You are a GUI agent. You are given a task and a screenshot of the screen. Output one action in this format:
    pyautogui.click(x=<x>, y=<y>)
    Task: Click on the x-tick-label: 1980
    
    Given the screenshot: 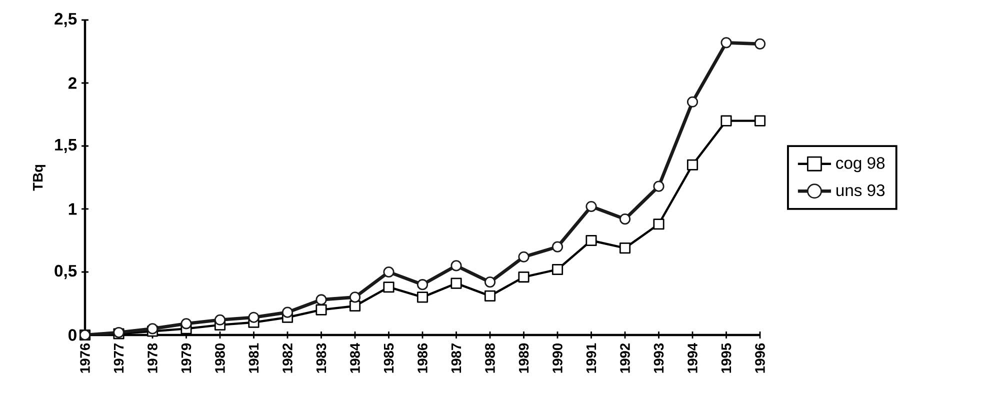 What is the action you would take?
    pyautogui.click(x=220, y=358)
    